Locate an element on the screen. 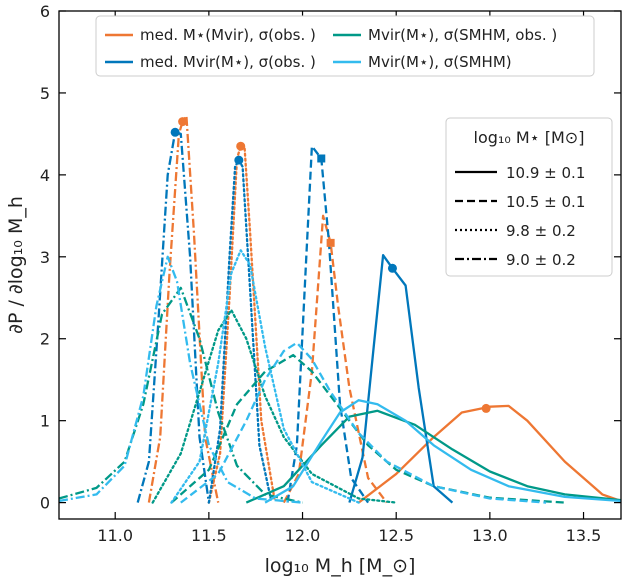 Image resolution: width=623 pixels, height=583 pixels. y-tick-label: 3 is located at coordinates (45, 257).